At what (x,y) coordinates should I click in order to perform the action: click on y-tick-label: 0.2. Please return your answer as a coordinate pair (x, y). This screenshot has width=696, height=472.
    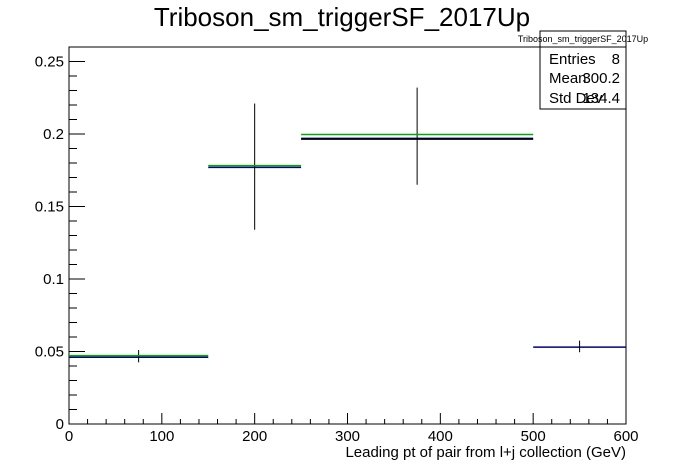
    Looking at the image, I should click on (53, 134).